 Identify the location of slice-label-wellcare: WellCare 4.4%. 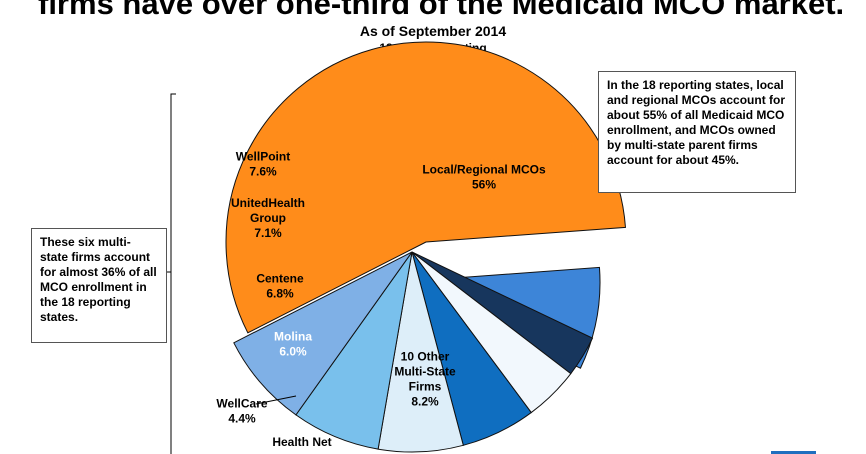
(241, 411).